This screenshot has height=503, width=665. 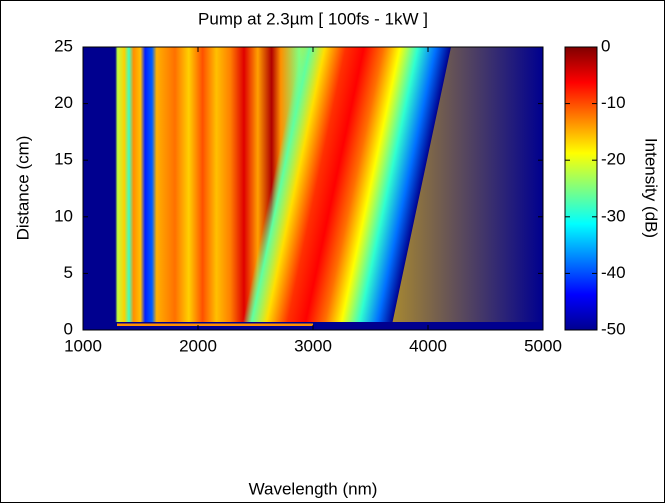 What do you see at coordinates (651, 188) in the screenshot?
I see `colorbar-label: Intensity (dB)` at bounding box center [651, 188].